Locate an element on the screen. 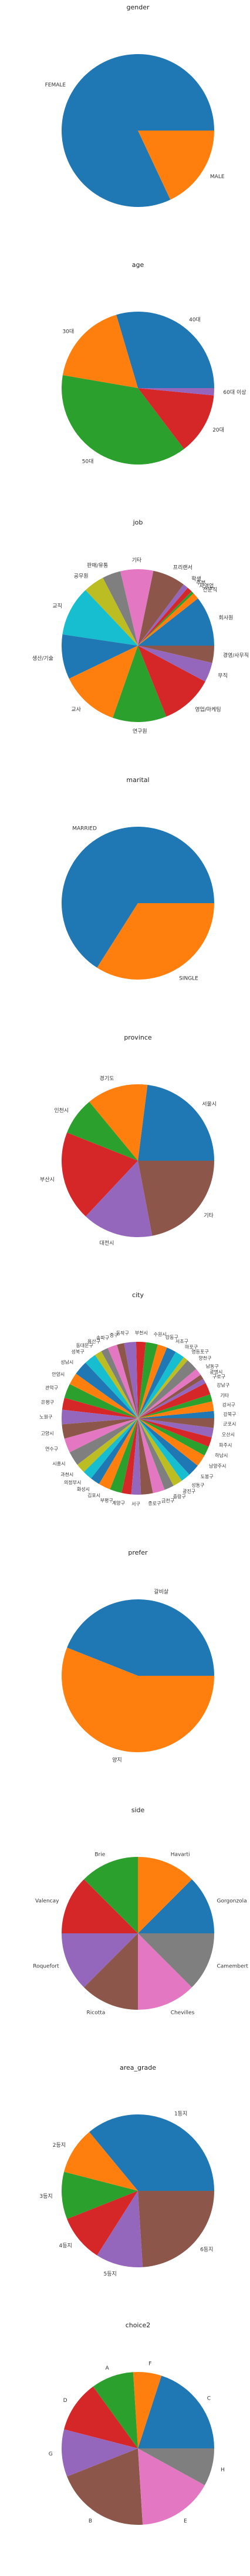 The width and height of the screenshot is (250, 2576). slice-label: 자영업 is located at coordinates (207, 586).